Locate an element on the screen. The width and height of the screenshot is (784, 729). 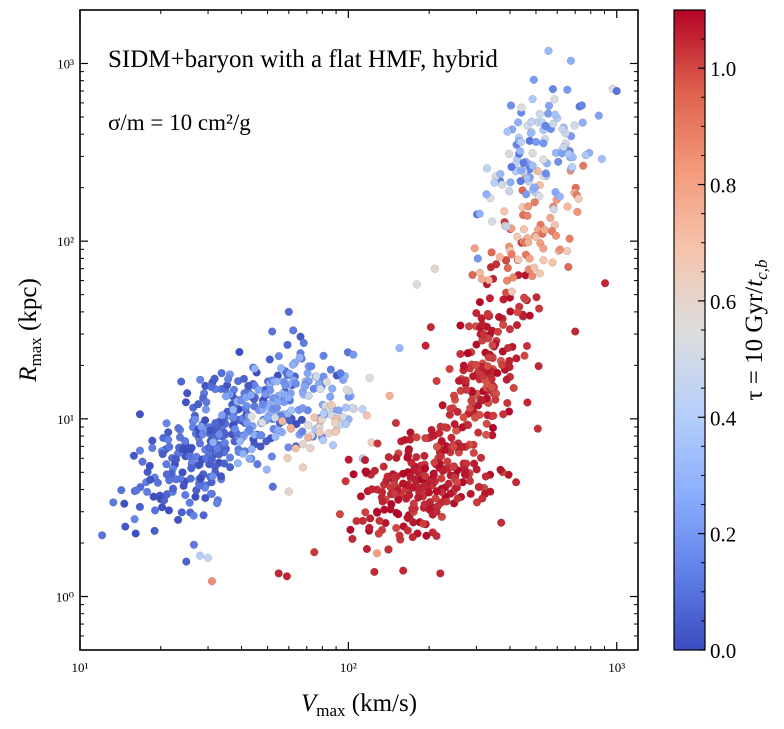
colorbar-ticks: 0.0 0.2 0.4 0.6 0.8 1.0 is located at coordinates (717, 350).